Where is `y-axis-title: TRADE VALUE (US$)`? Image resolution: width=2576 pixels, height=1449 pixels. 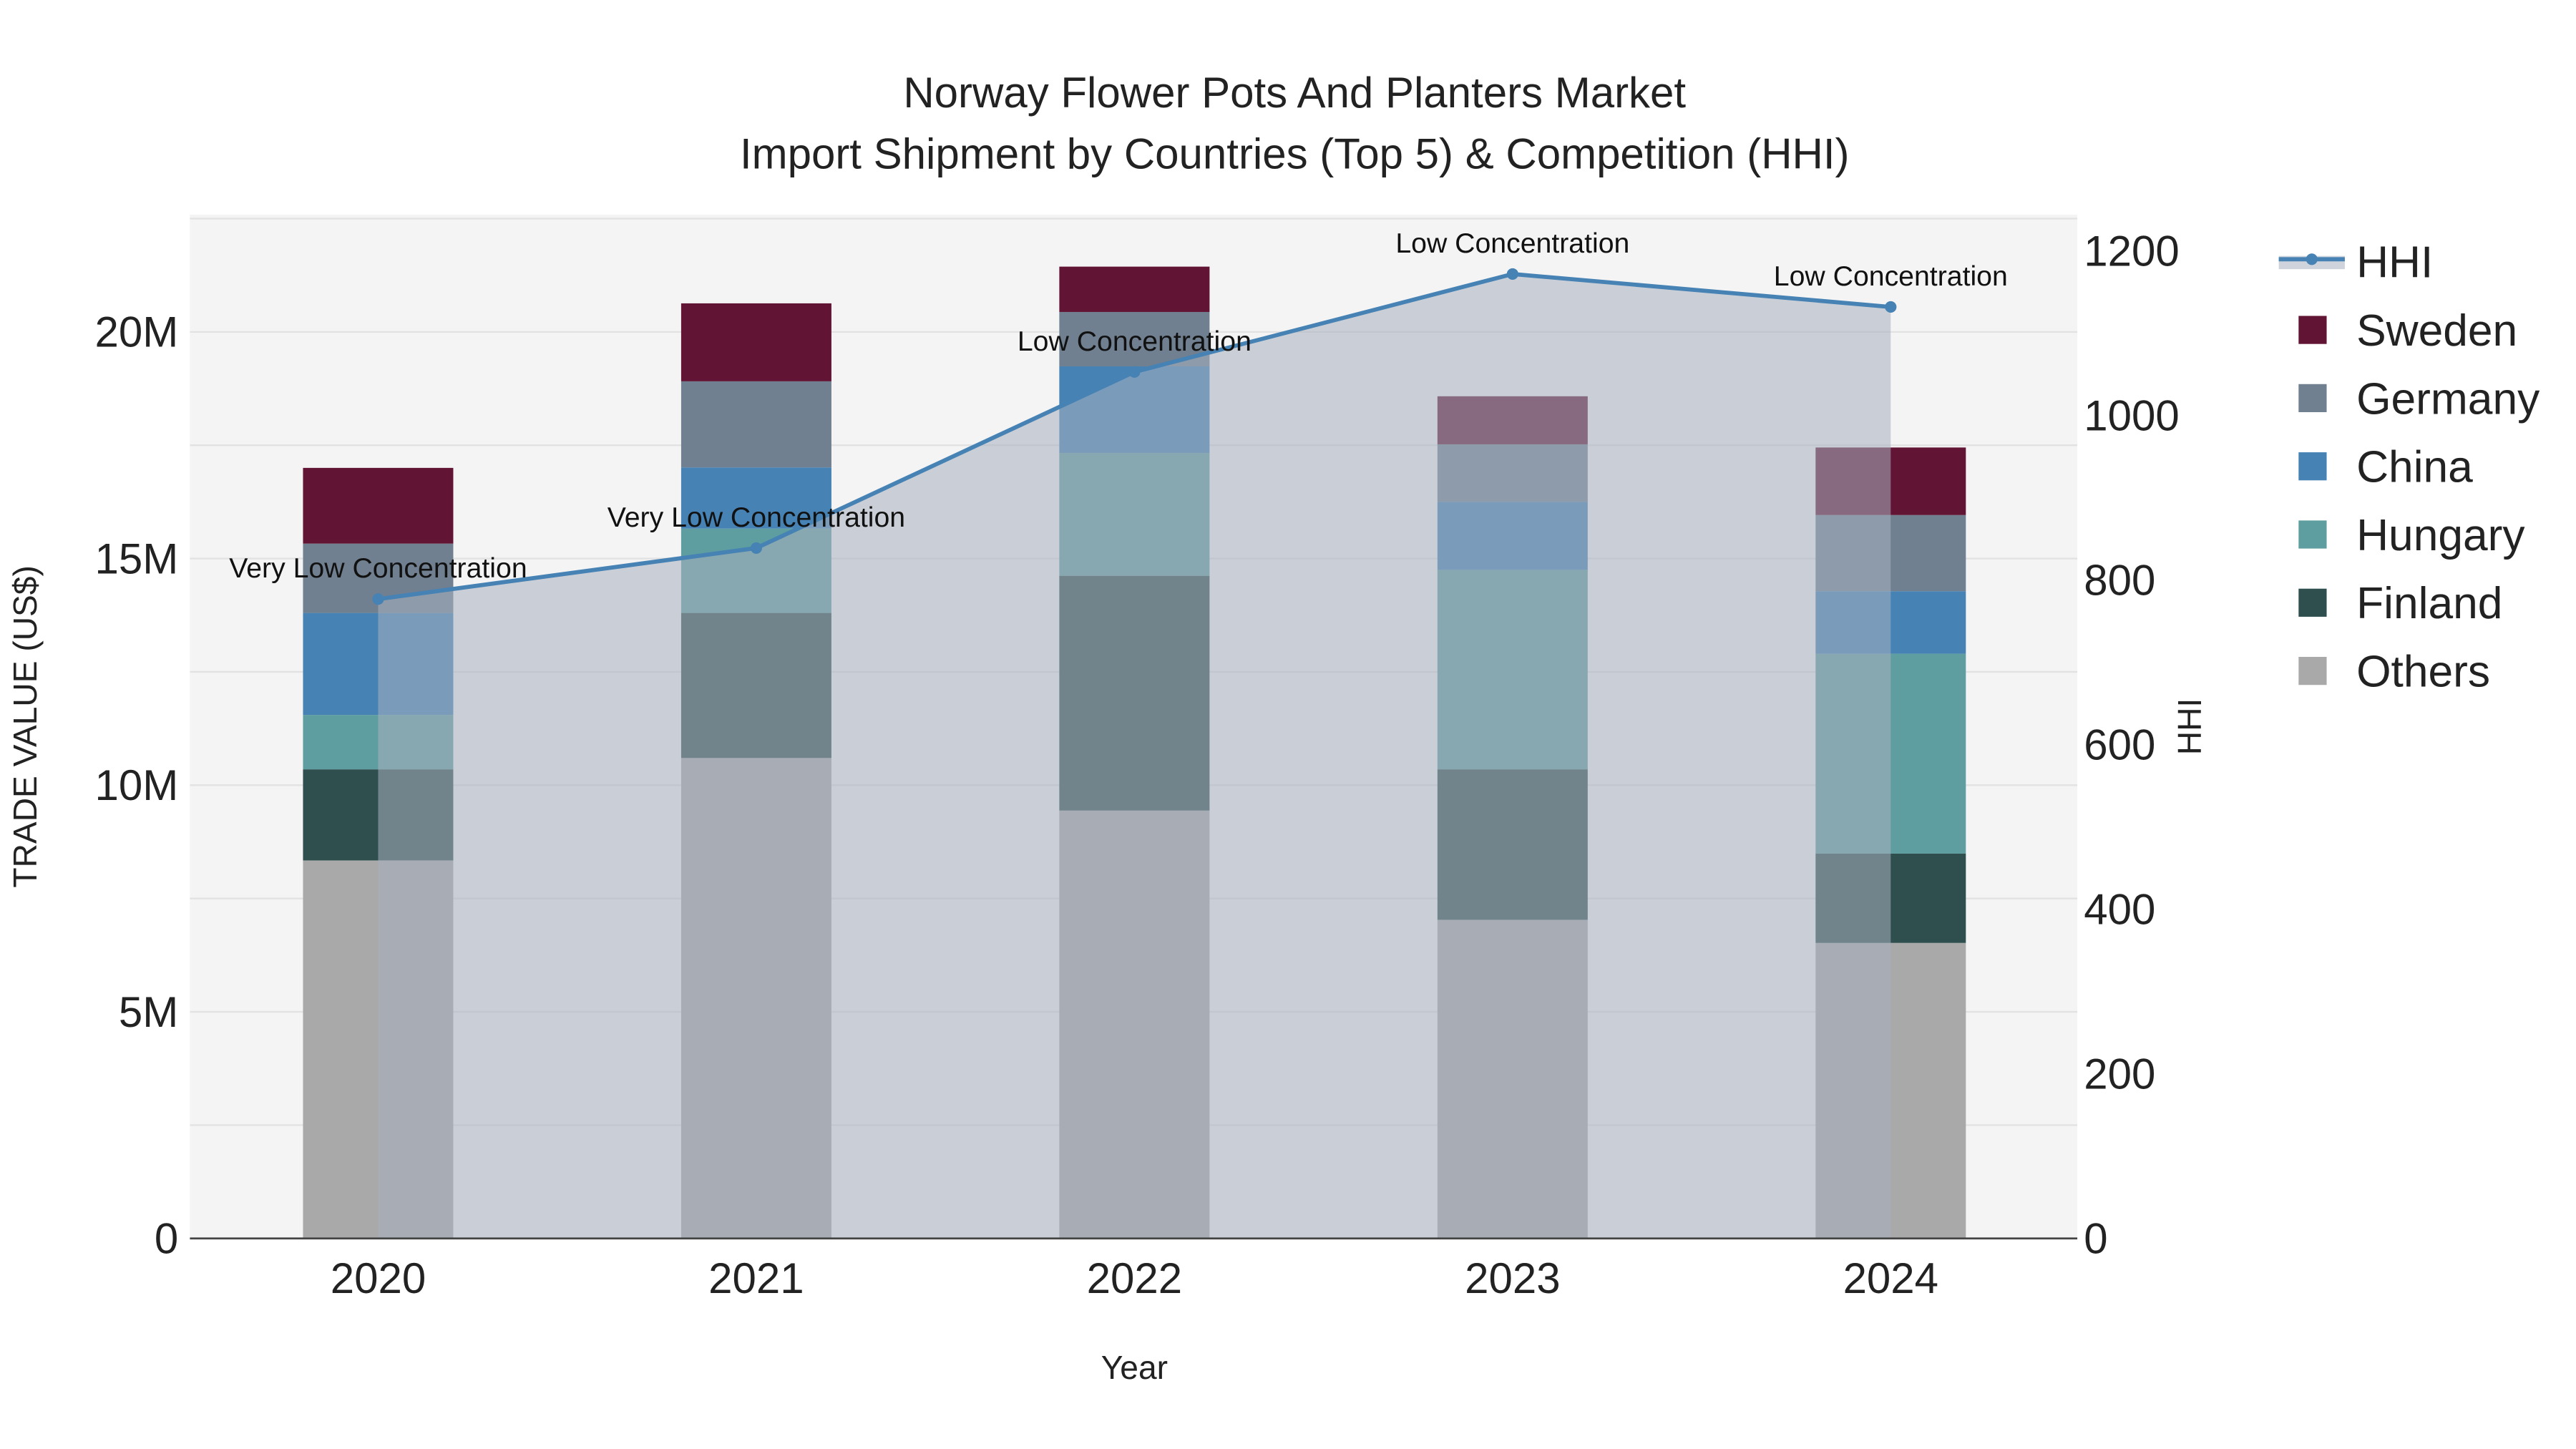 y-axis-title: TRADE VALUE (US$) is located at coordinates (25, 726).